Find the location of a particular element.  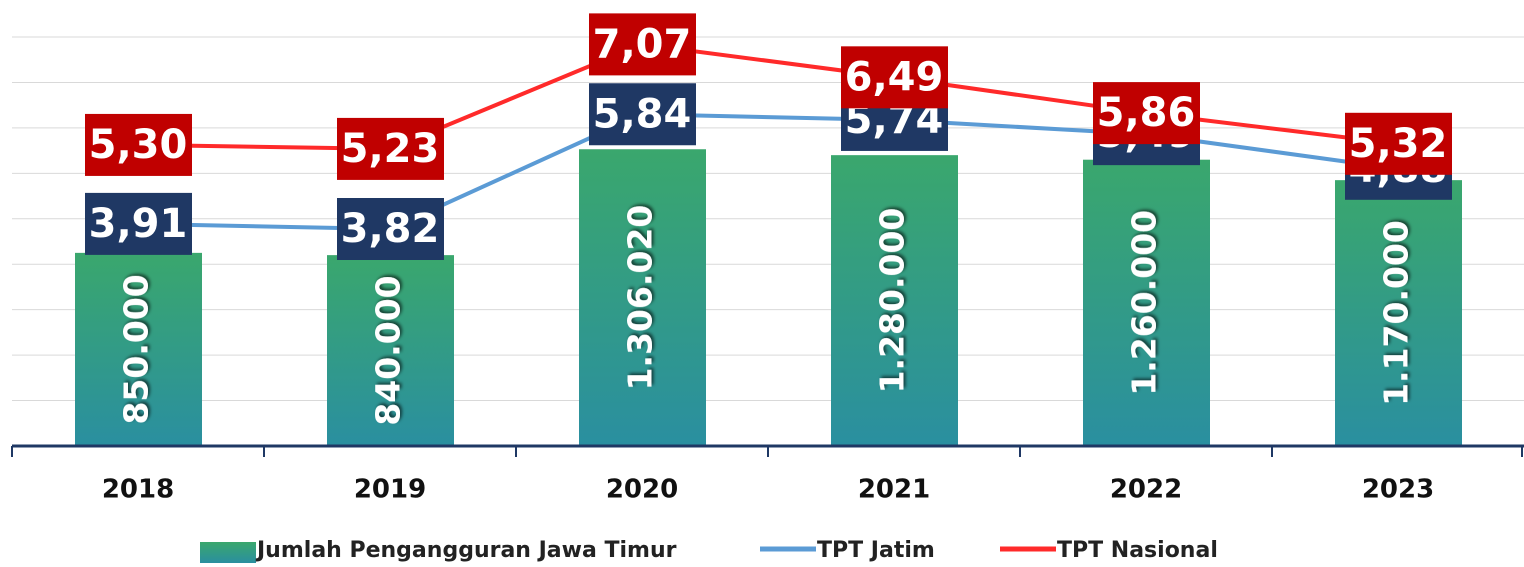

line-value-label: 5,84 is located at coordinates (642, 114).